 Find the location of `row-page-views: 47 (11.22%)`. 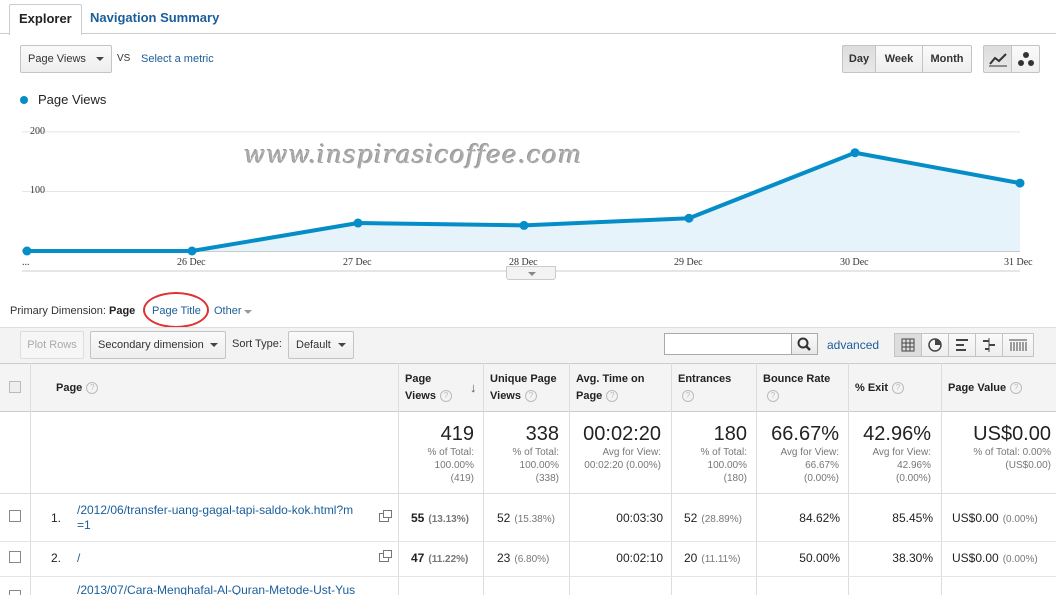

row-page-views: 47 (11.22%) is located at coordinates (440, 558).